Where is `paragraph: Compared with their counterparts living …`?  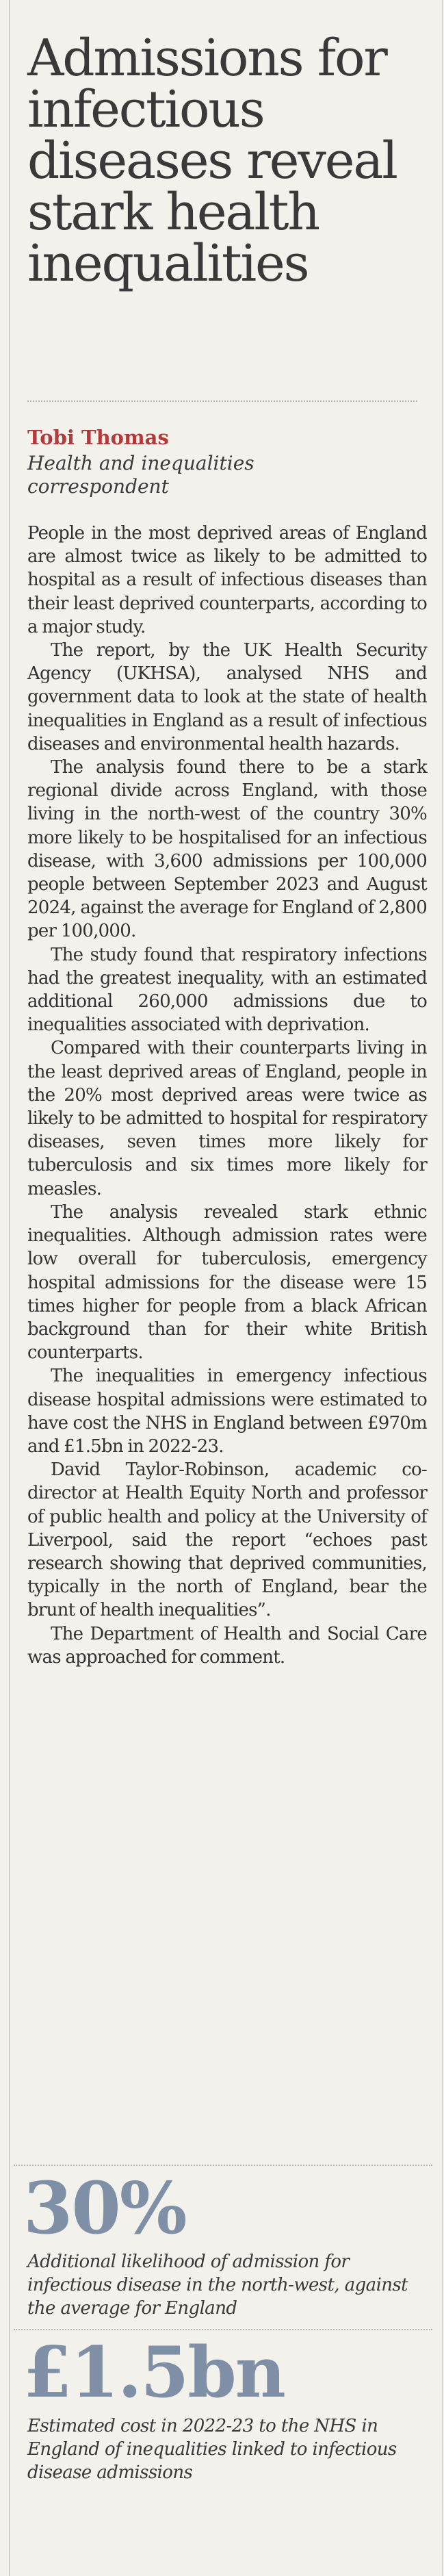
paragraph: Compared with their counterparts living … is located at coordinates (227, 1118).